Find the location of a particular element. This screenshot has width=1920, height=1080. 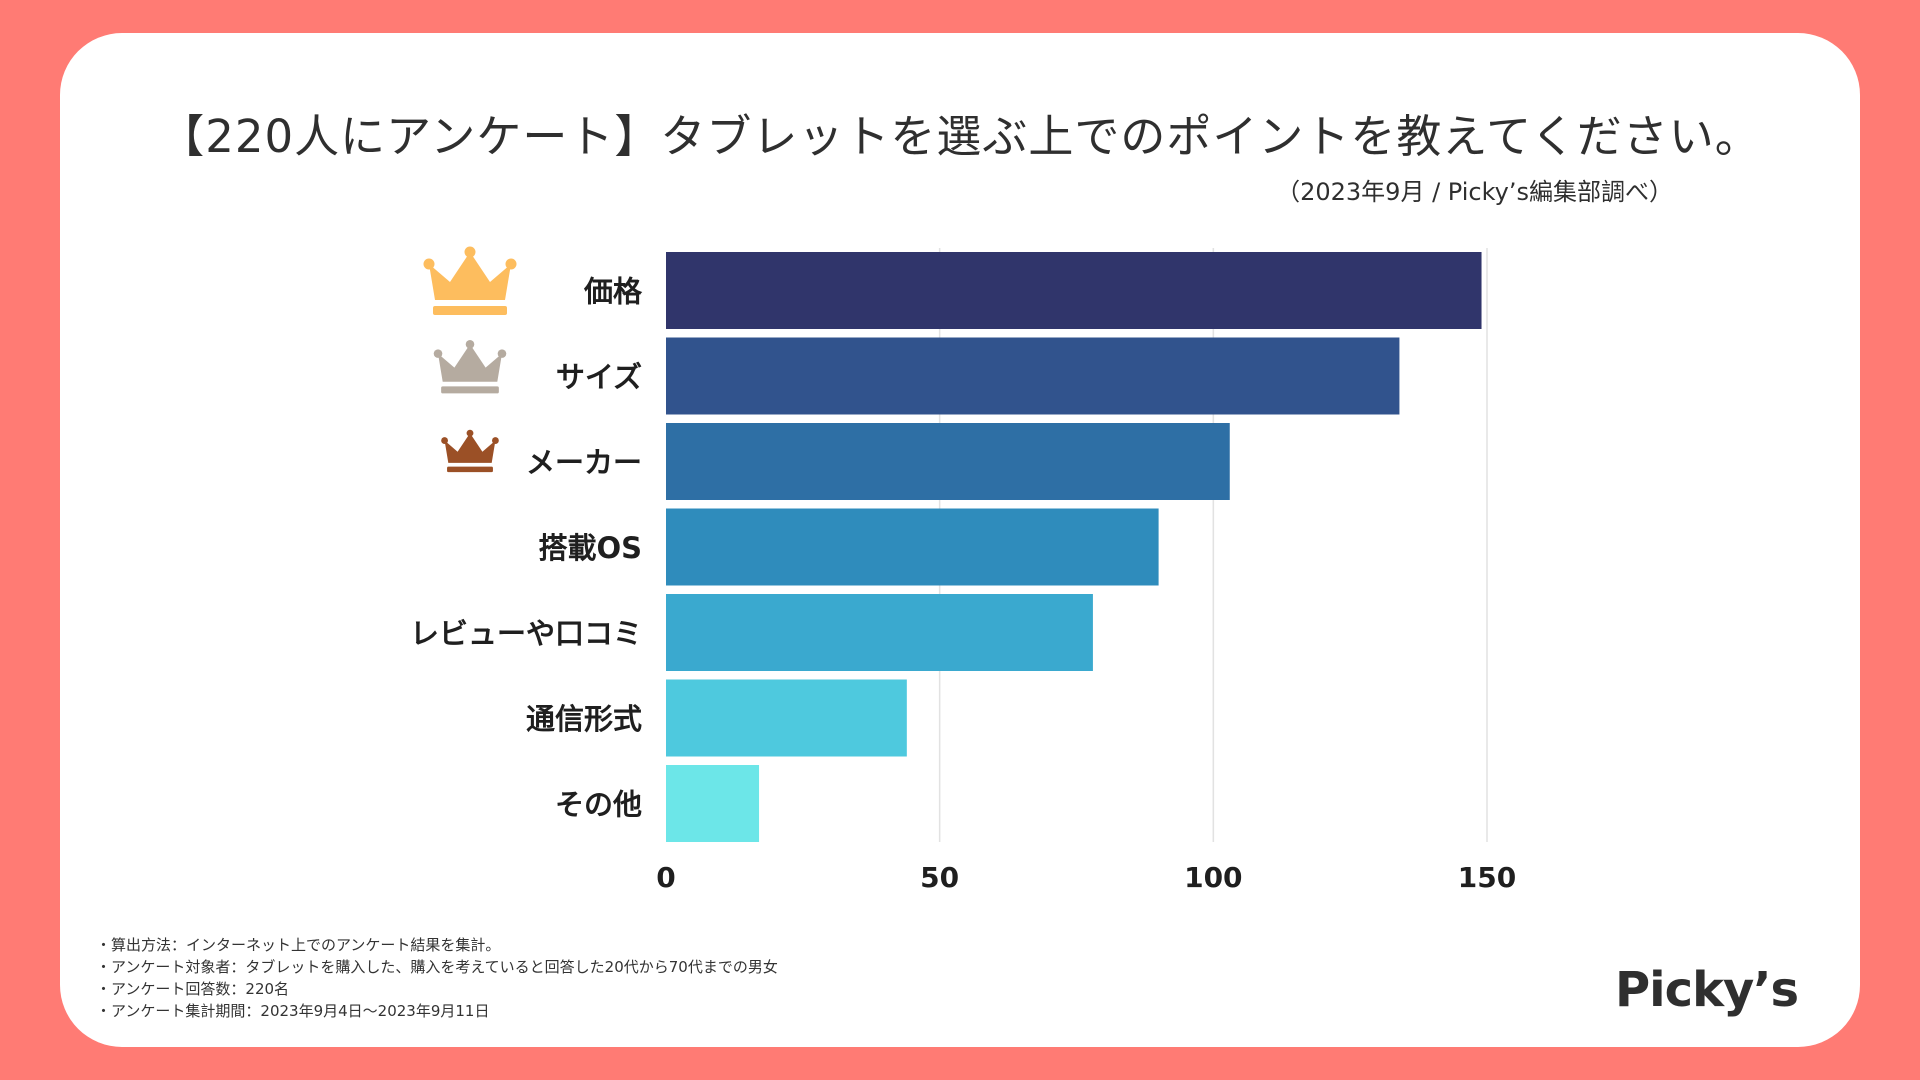

tick-label-0: 0 is located at coordinates (665, 877).